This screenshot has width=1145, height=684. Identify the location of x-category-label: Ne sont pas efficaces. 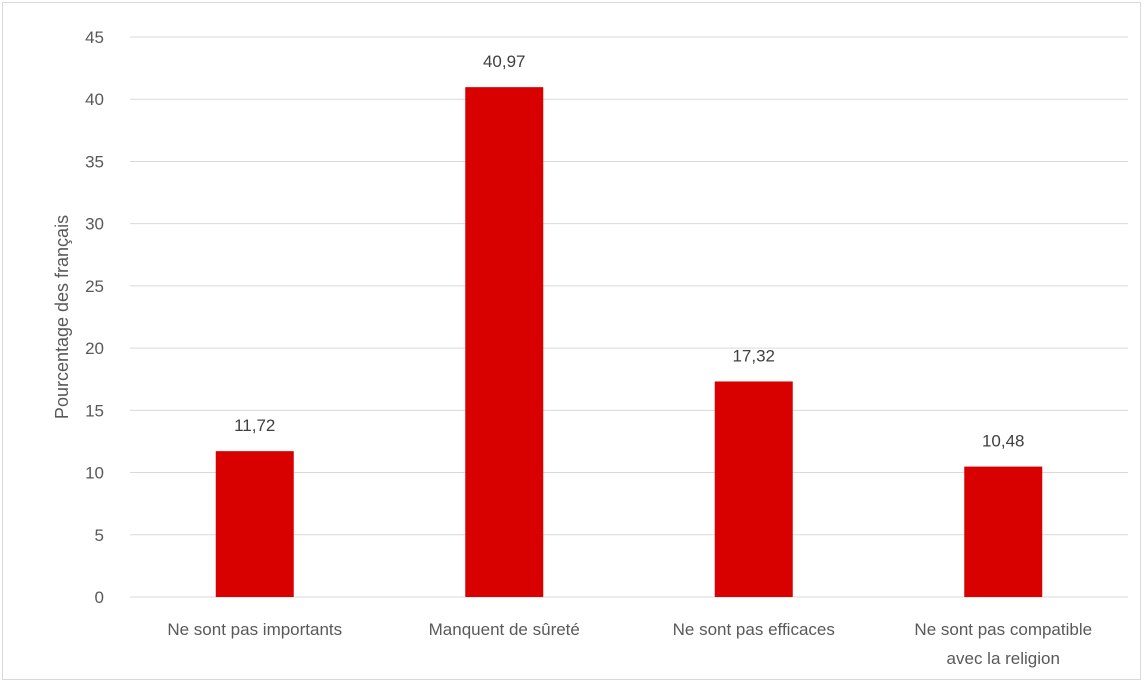
(754, 629).